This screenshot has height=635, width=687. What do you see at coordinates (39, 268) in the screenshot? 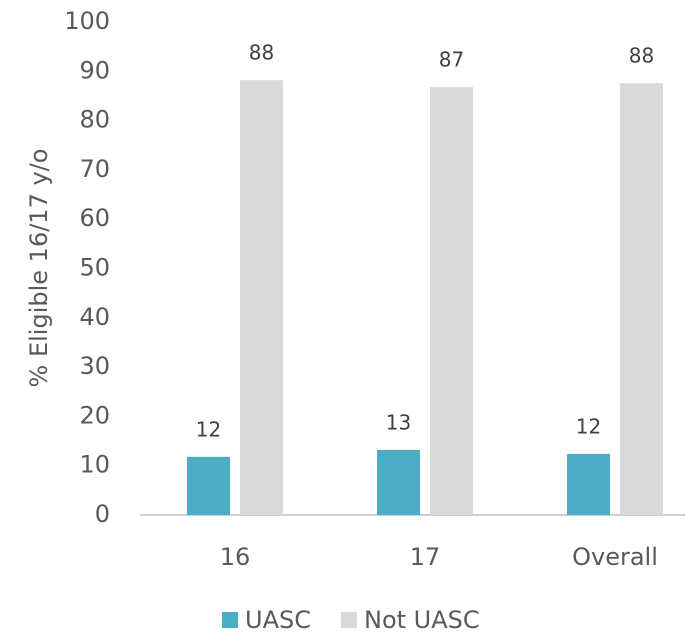
I see `y-axis-label: % Eligible 16/17 y/o` at bounding box center [39, 268].